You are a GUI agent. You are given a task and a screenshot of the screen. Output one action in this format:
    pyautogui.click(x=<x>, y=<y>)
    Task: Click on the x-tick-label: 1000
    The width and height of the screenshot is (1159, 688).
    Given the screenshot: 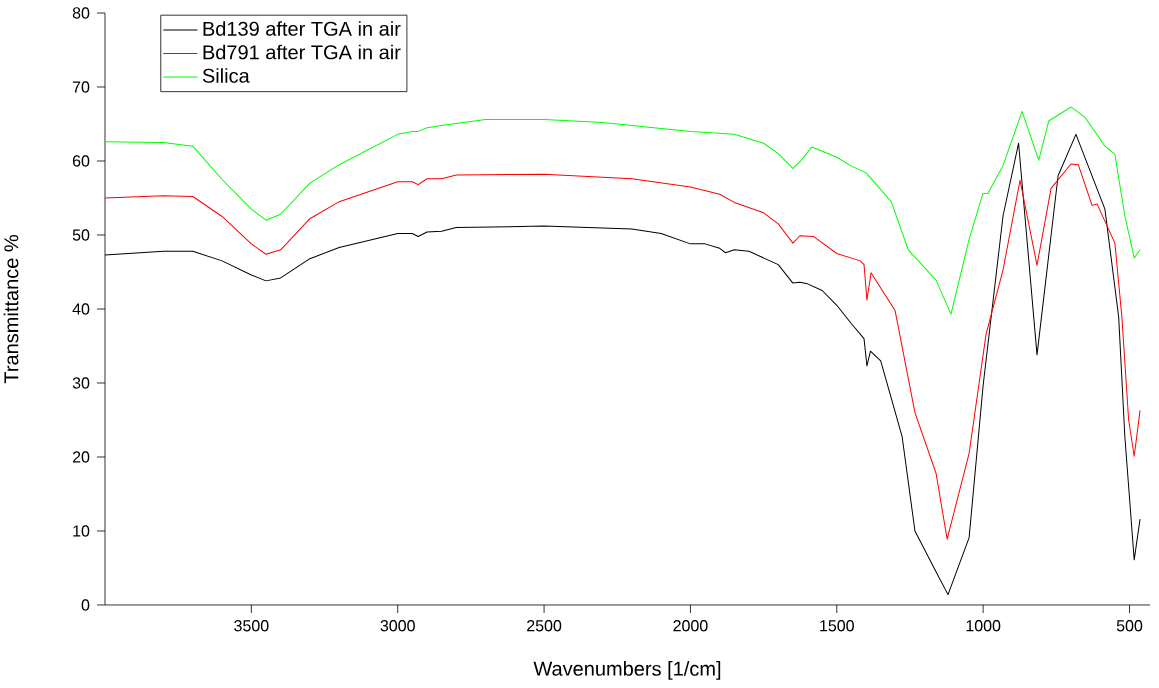 What is the action you would take?
    pyautogui.click(x=983, y=626)
    